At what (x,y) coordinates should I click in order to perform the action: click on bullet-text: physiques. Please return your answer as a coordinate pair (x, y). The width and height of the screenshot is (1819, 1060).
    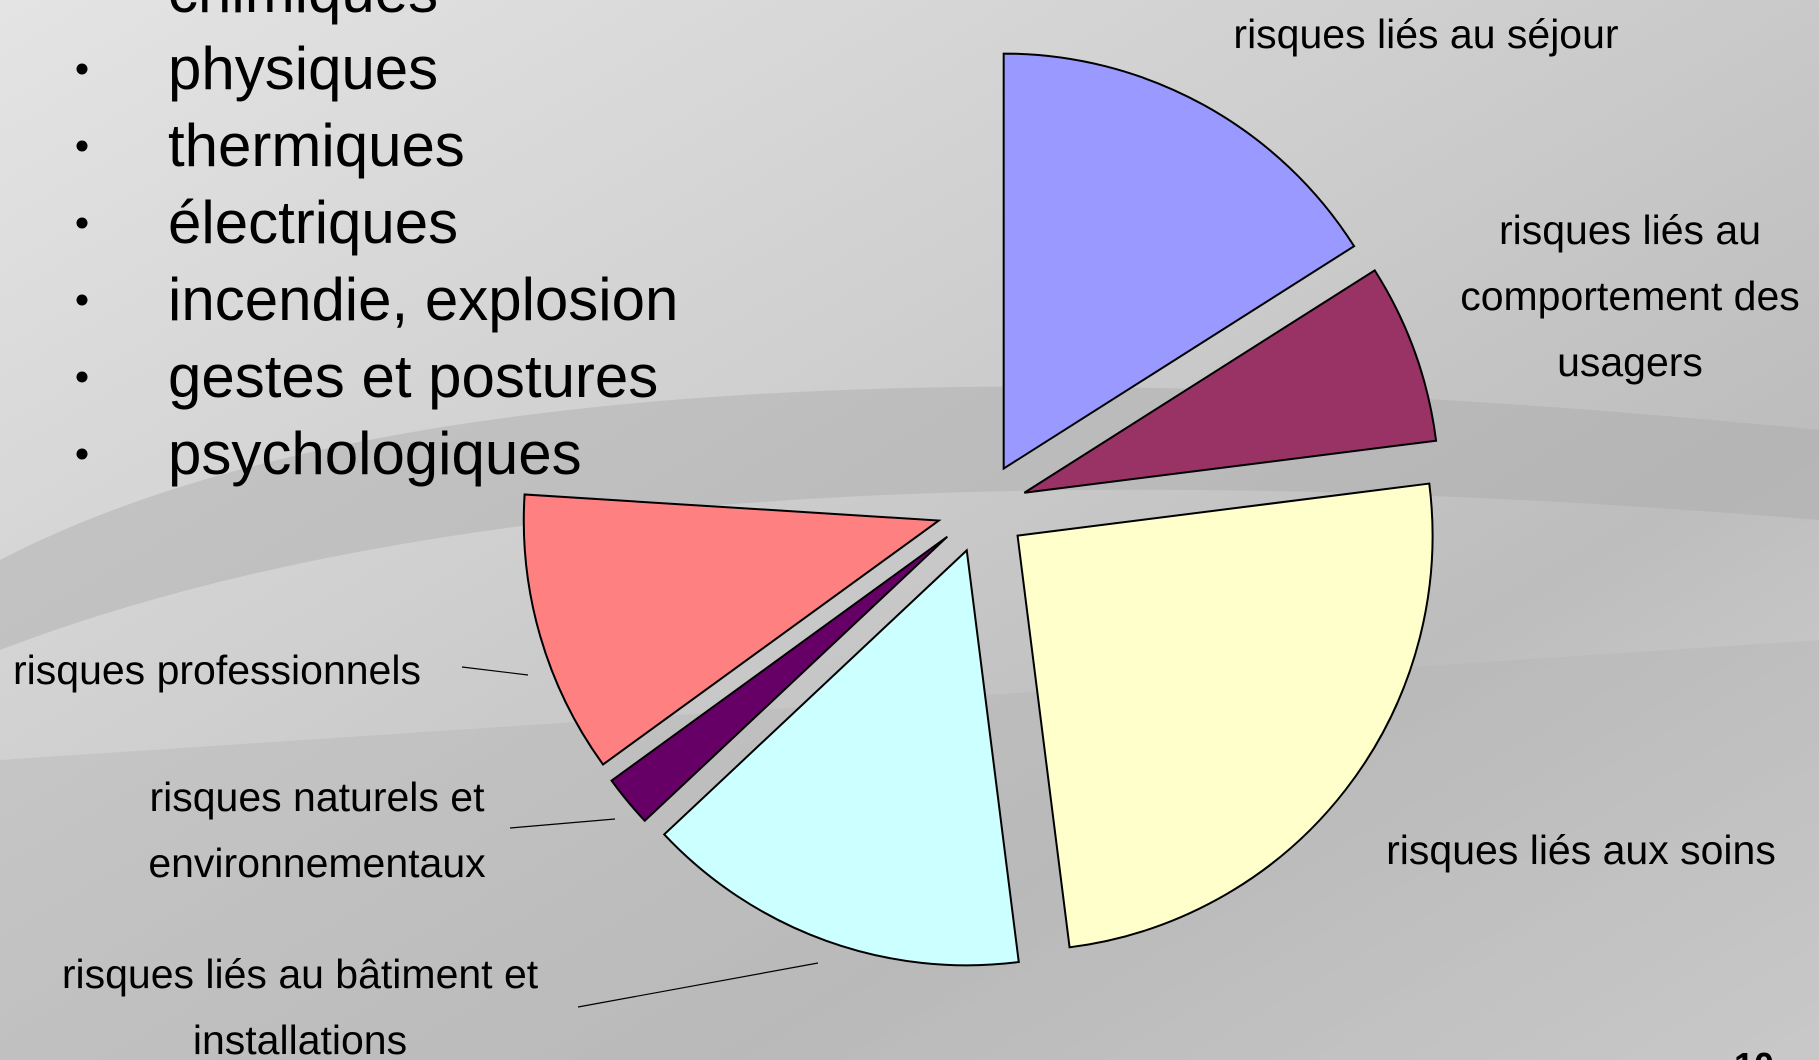
    Looking at the image, I should click on (303, 68).